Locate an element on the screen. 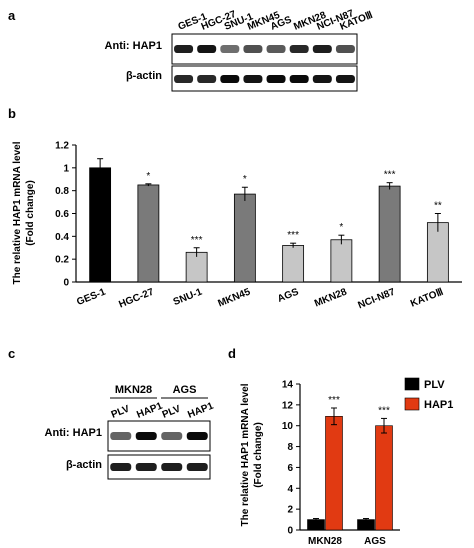 The image size is (474, 548). panel-c-hap1-label: Anti: HAP1 is located at coordinates (73, 433).